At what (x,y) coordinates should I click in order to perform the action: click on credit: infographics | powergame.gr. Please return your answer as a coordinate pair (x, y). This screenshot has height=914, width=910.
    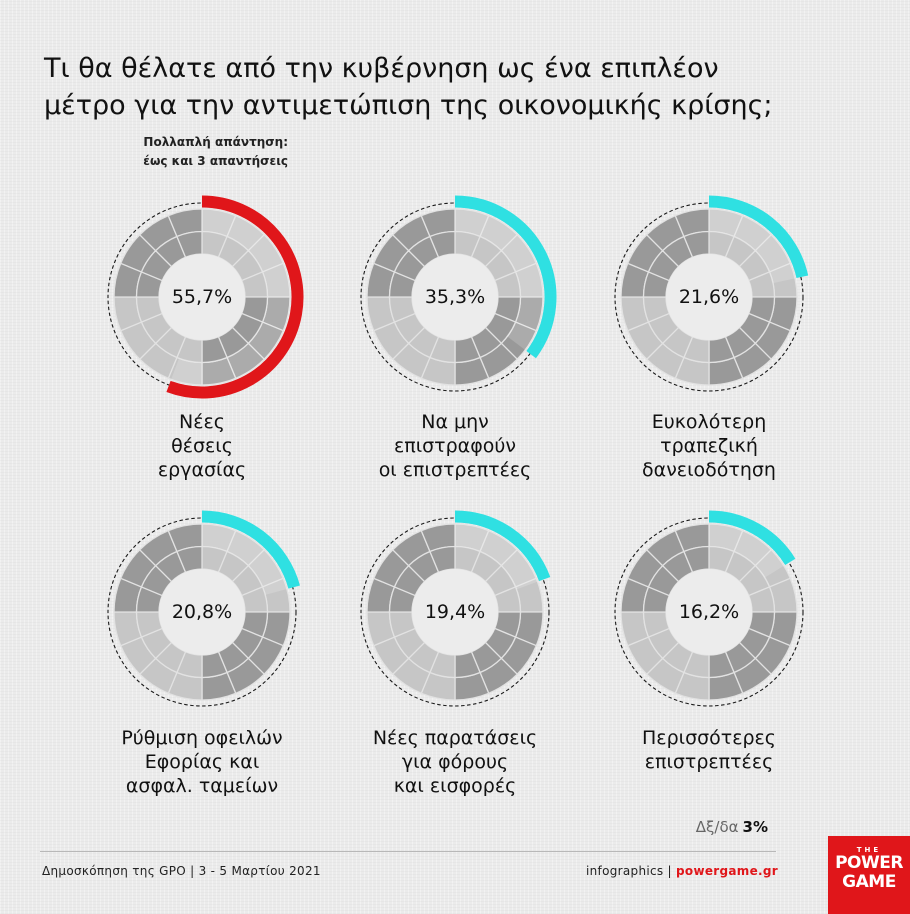
    Looking at the image, I should click on (682, 871).